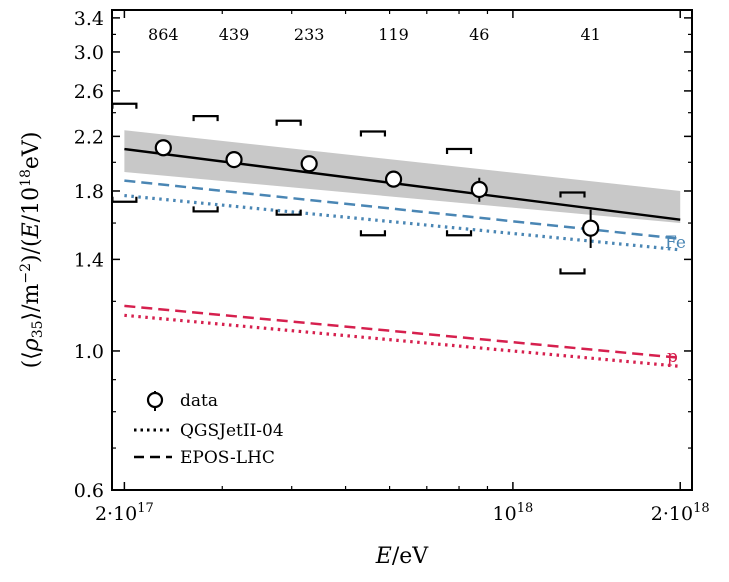 The height and width of the screenshot is (582, 729). Describe the element at coordinates (227, 458) in the screenshot. I see `legend-epos-label: EPOS-LHC` at that location.